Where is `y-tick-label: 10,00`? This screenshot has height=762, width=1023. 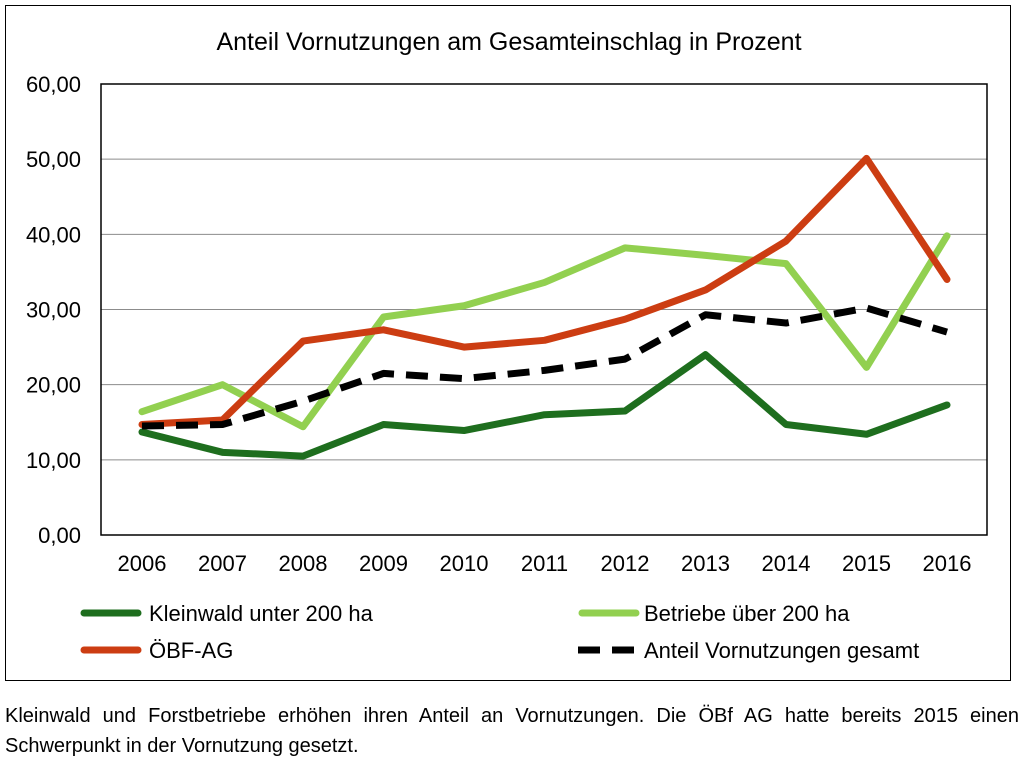 y-tick-label: 10,00 is located at coordinates (53, 460).